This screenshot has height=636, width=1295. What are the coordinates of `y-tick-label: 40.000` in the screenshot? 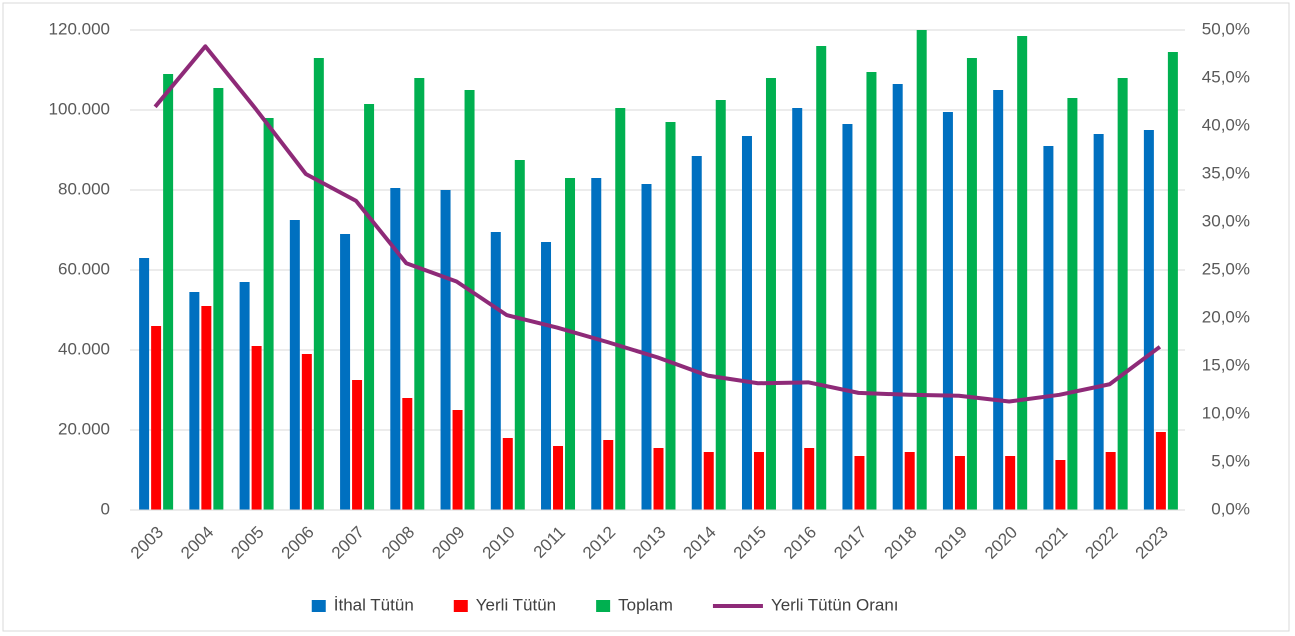 It's located at (84, 348).